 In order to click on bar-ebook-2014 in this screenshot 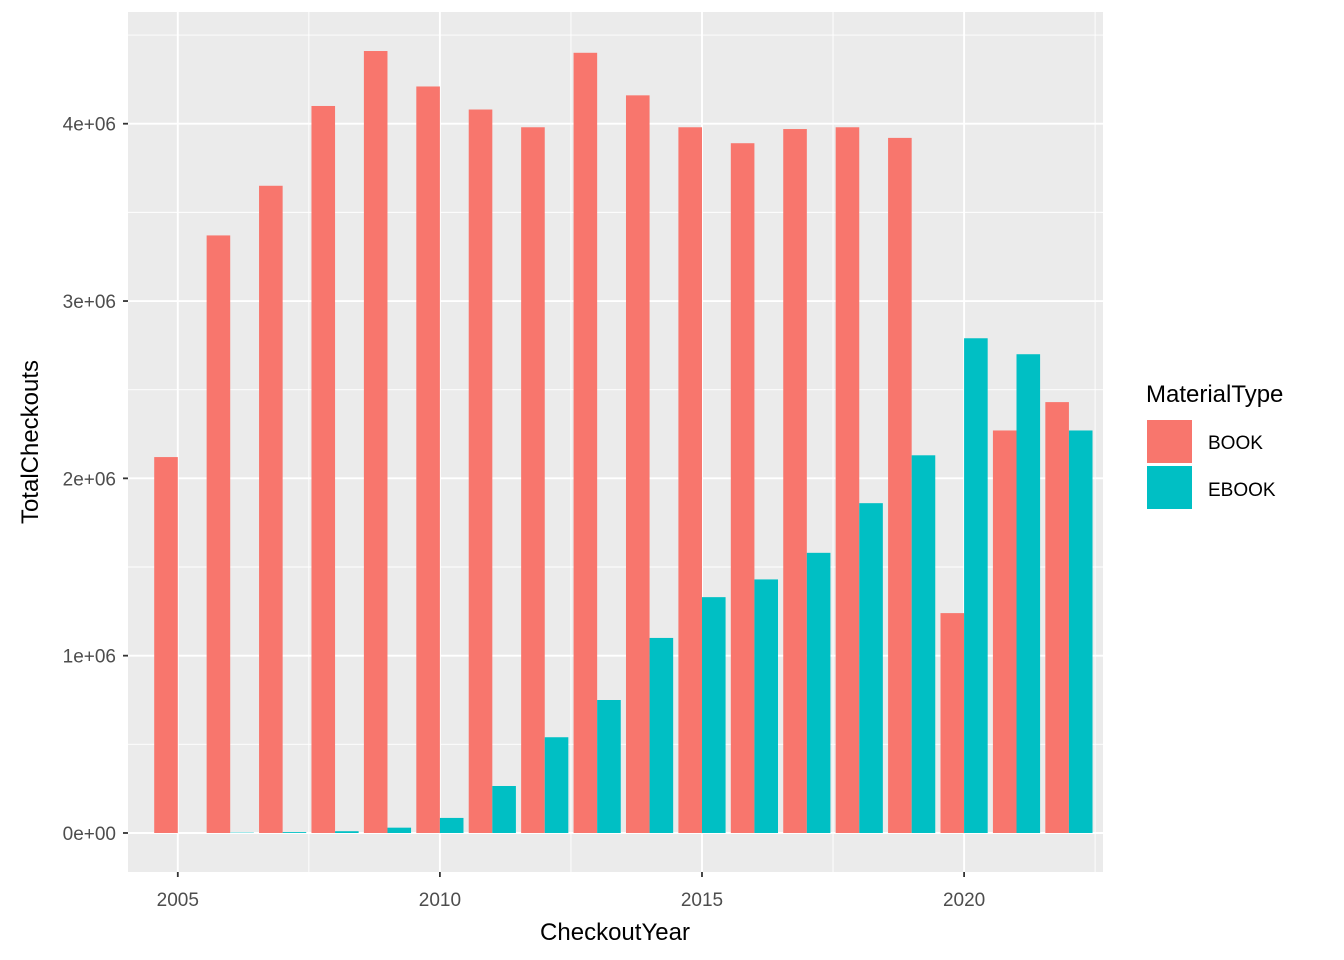, I will do `click(661, 735)`.